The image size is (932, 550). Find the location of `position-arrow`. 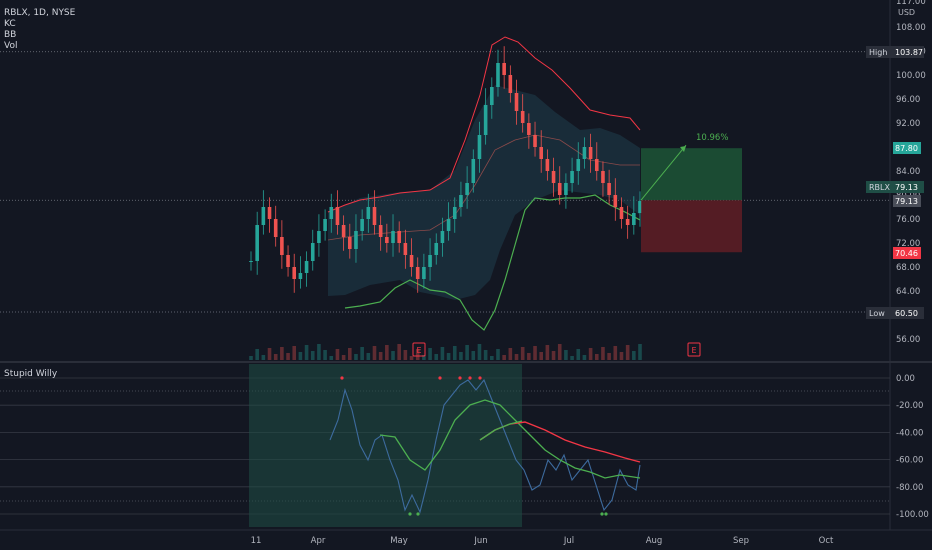

position-arrow is located at coordinates (663, 172).